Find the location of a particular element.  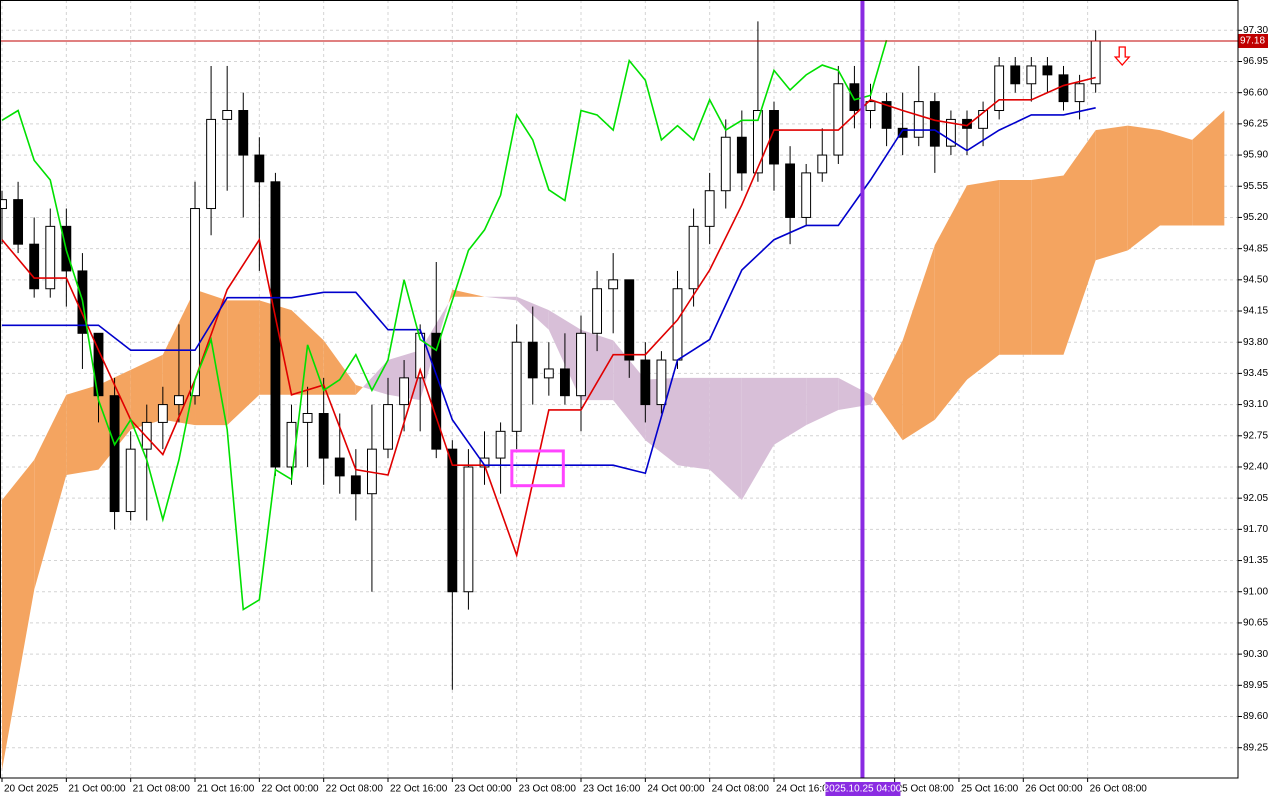

x-tick-label: 20 Oct 2025 is located at coordinates (31, 789).